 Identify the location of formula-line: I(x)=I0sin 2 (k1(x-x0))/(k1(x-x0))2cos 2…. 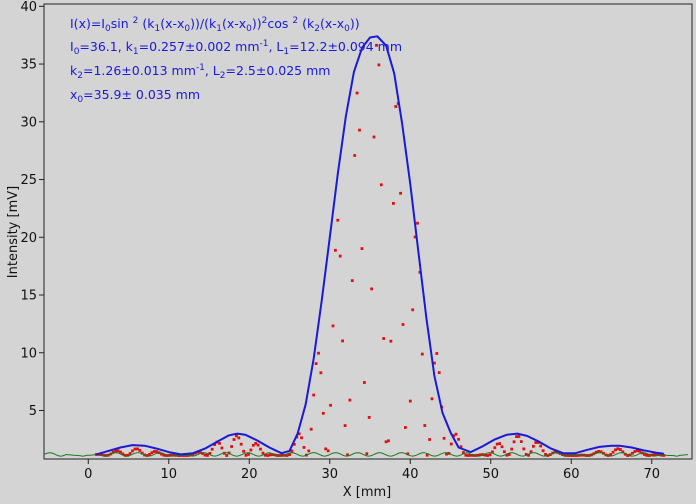
(215, 25).